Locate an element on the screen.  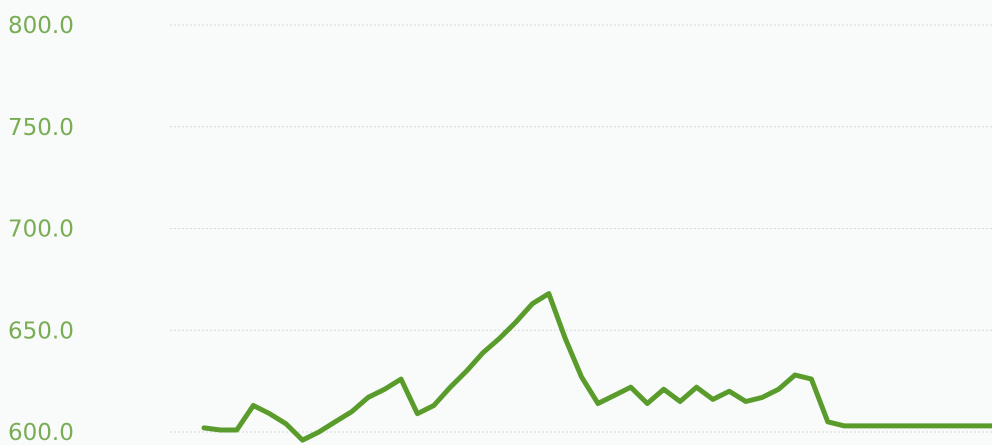
y-tick-label: 600.0 is located at coordinates (41, 432).